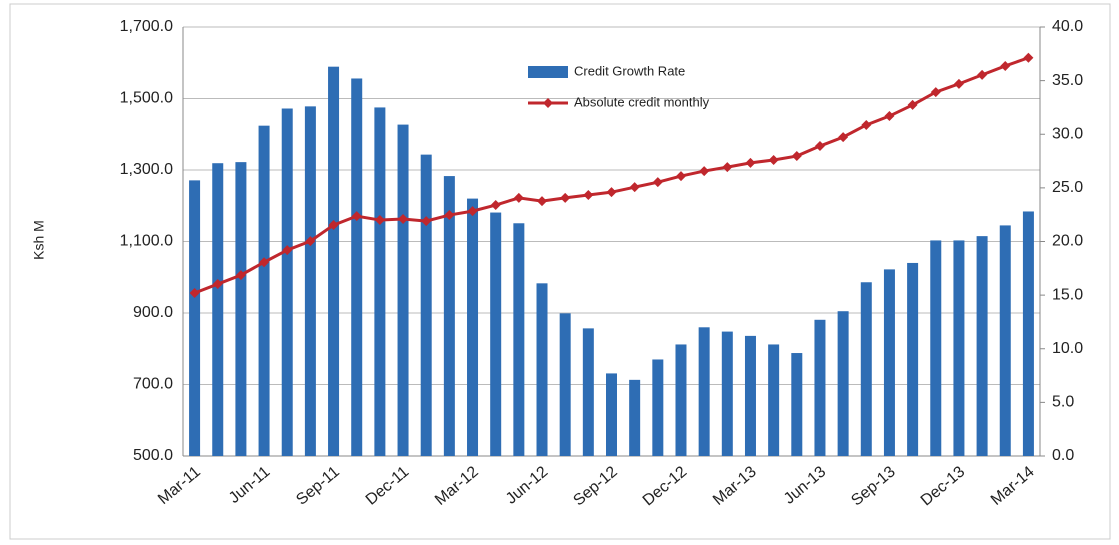 This screenshot has width=1119, height=545. I want to click on y2-tick-label: 25.0, so click(1067, 187).